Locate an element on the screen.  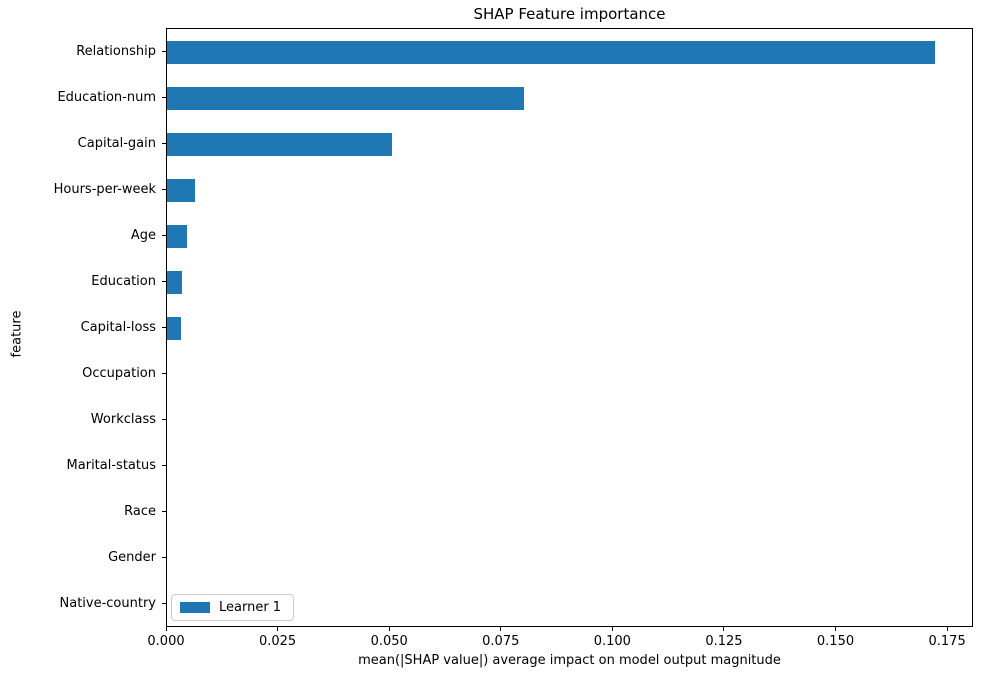
bar-capital-gain is located at coordinates (280, 144).